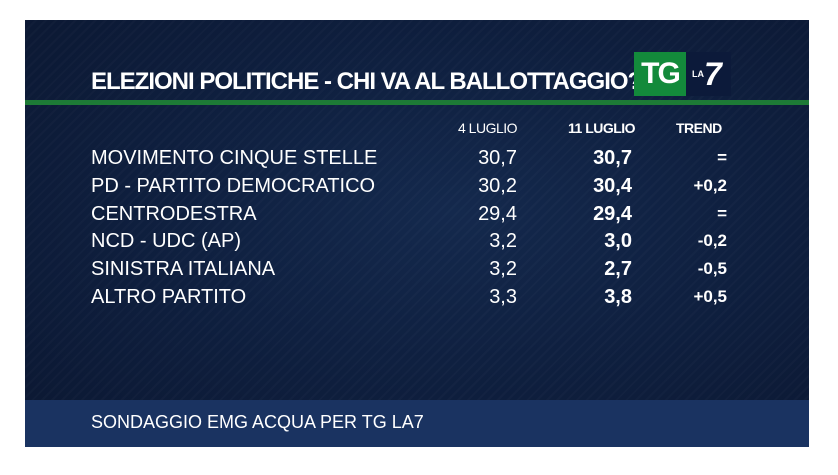 The width and height of the screenshot is (838, 475). Describe the element at coordinates (174, 213) in the screenshot. I see `party-name: CENTRODESTRA` at that location.